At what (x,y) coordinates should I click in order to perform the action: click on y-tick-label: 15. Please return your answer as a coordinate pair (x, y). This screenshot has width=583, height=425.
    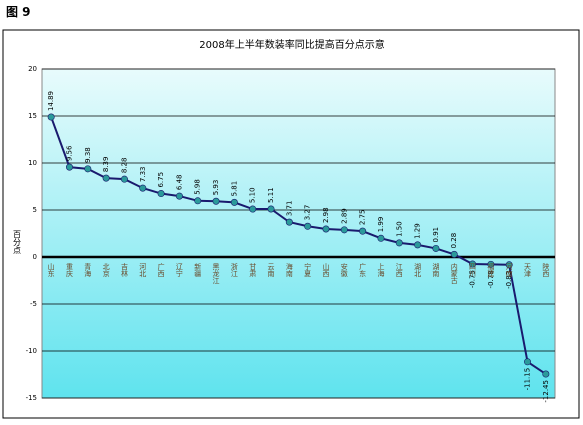
    Looking at the image, I should click on (32, 116).